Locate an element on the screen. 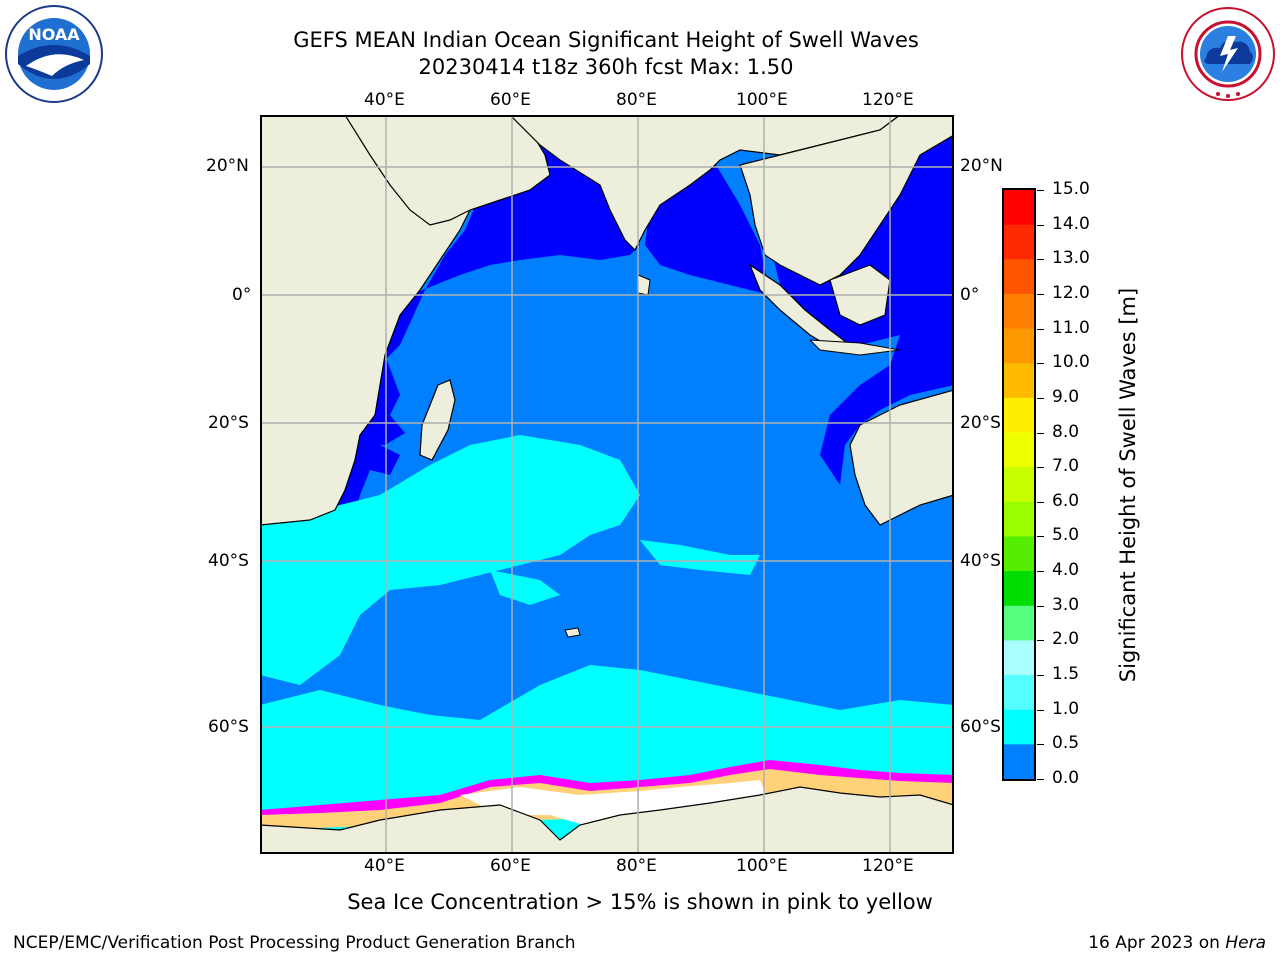  right-lat-label-60s: 60°S is located at coordinates (980, 727).